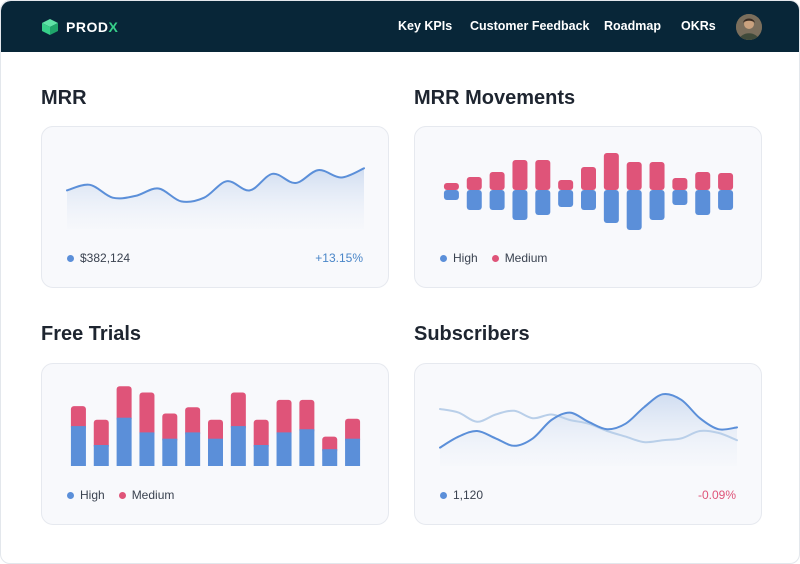  What do you see at coordinates (698, 26) in the screenshot?
I see `nav-link-okrs: OKRs` at bounding box center [698, 26].